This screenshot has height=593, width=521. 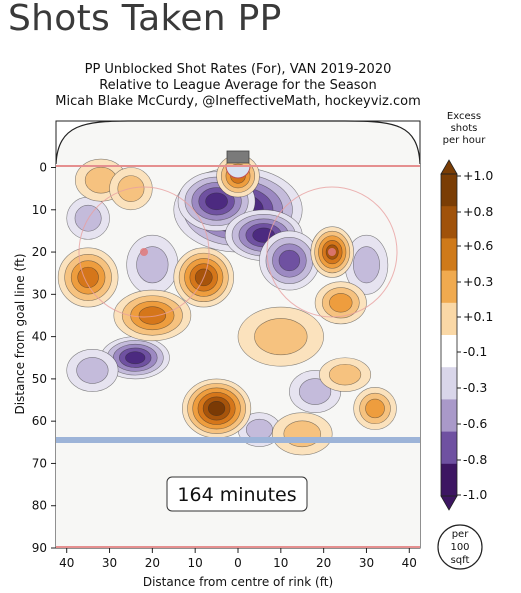 What do you see at coordinates (39, 548) in the screenshot?
I see `y-tick-label-9: 90` at bounding box center [39, 548].